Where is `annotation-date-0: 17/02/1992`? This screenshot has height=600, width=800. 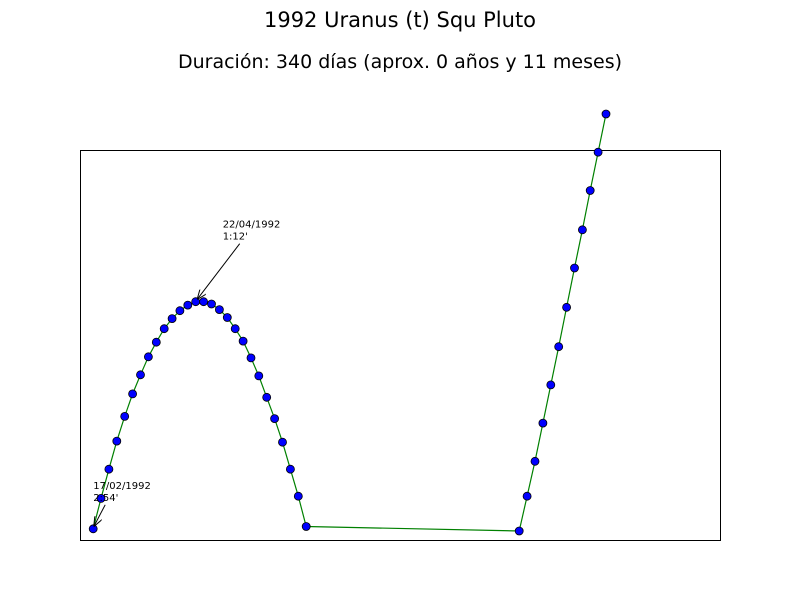 annotation-date-0: 17/02/1992 is located at coordinates (122, 486).